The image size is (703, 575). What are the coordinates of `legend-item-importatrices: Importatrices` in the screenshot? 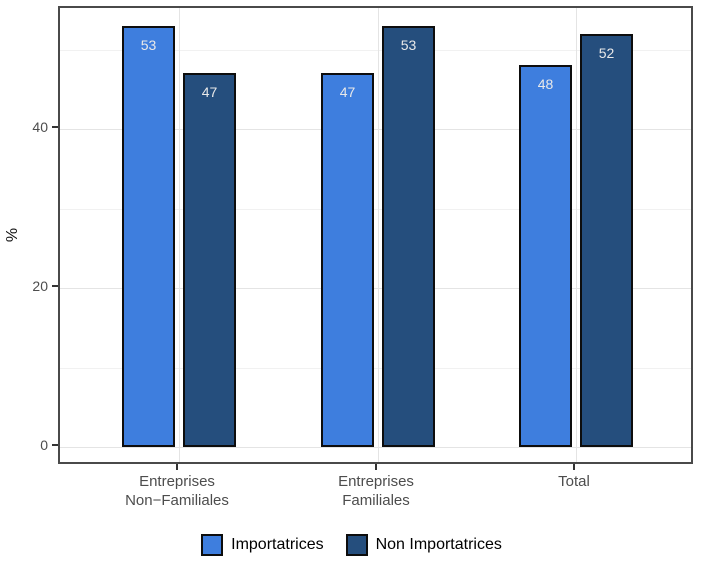 It's located at (262, 545).